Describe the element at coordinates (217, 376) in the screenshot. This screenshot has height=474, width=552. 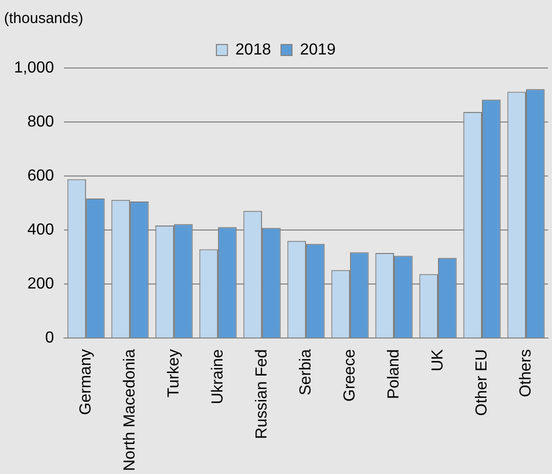
I see `x-tick-label: Ukraine` at that location.